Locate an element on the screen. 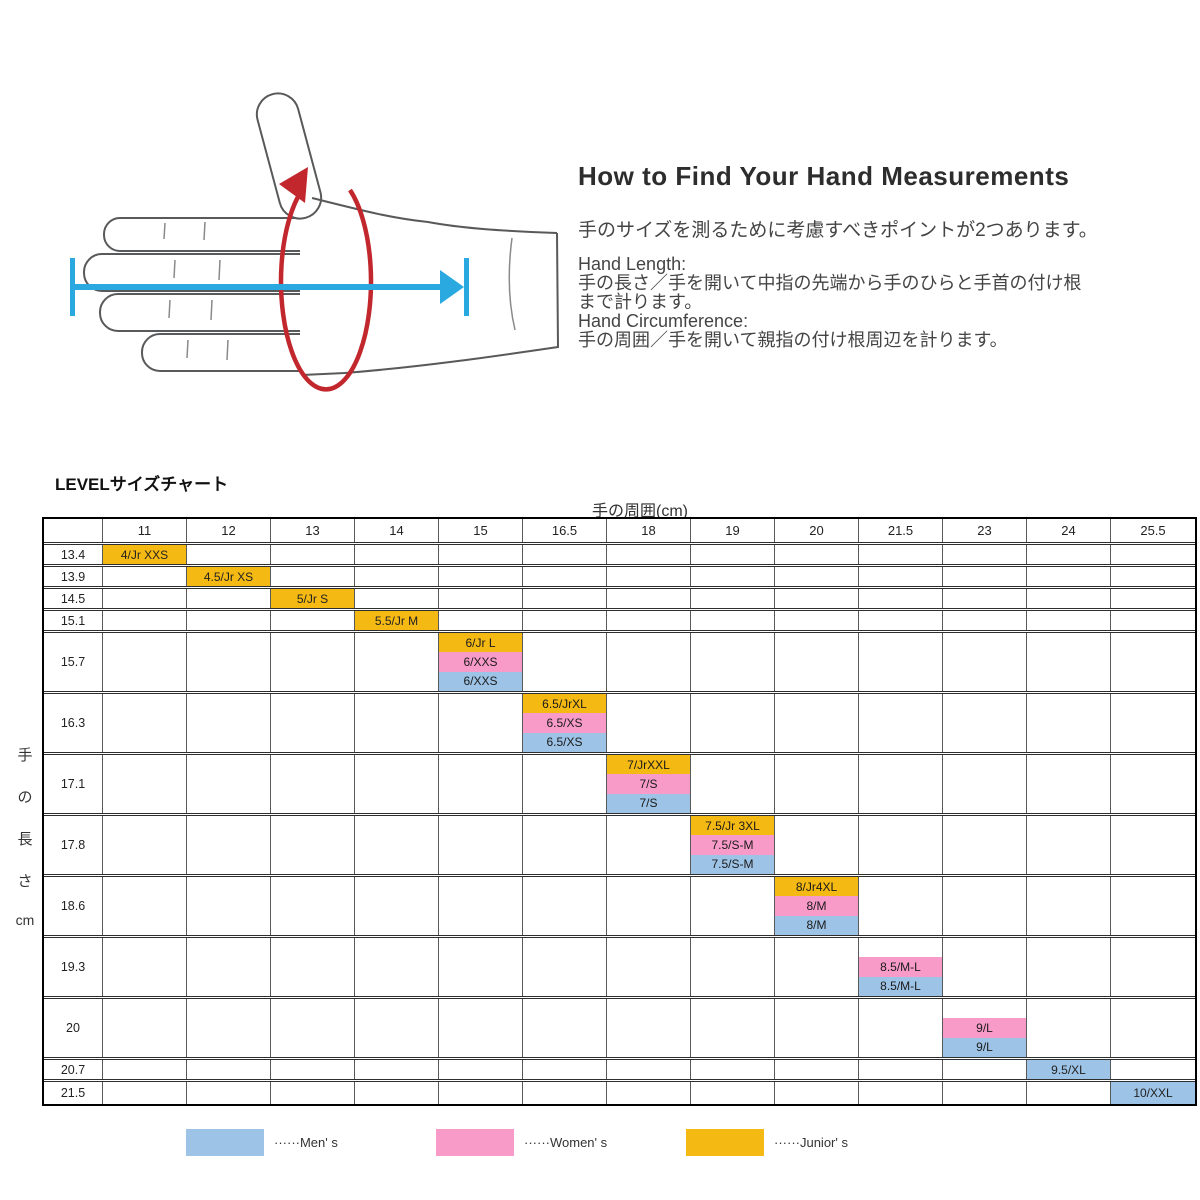 This screenshot has height=1200, width=1200. legend-item-junior: ······Junior' s is located at coordinates (767, 1142).